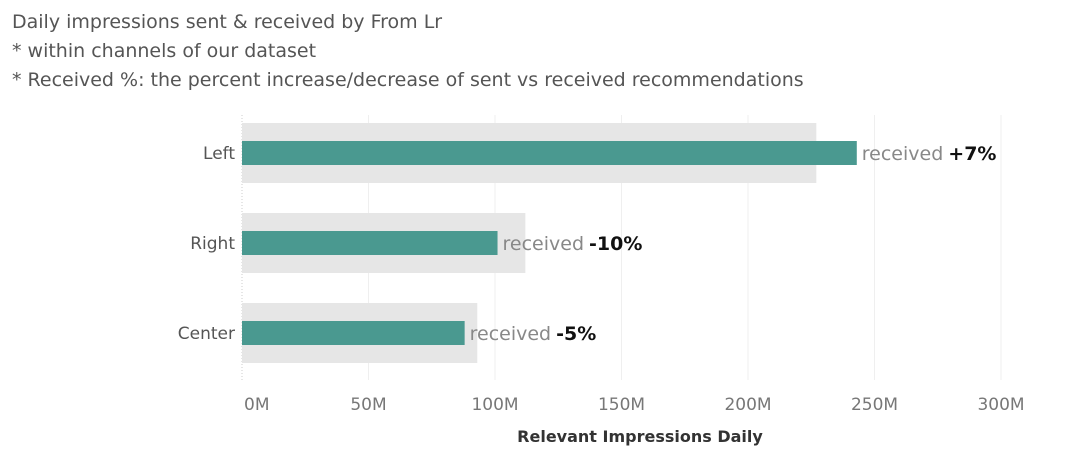  What do you see at coordinates (573, 244) in the screenshot?
I see `received-label: received -10%` at bounding box center [573, 244].